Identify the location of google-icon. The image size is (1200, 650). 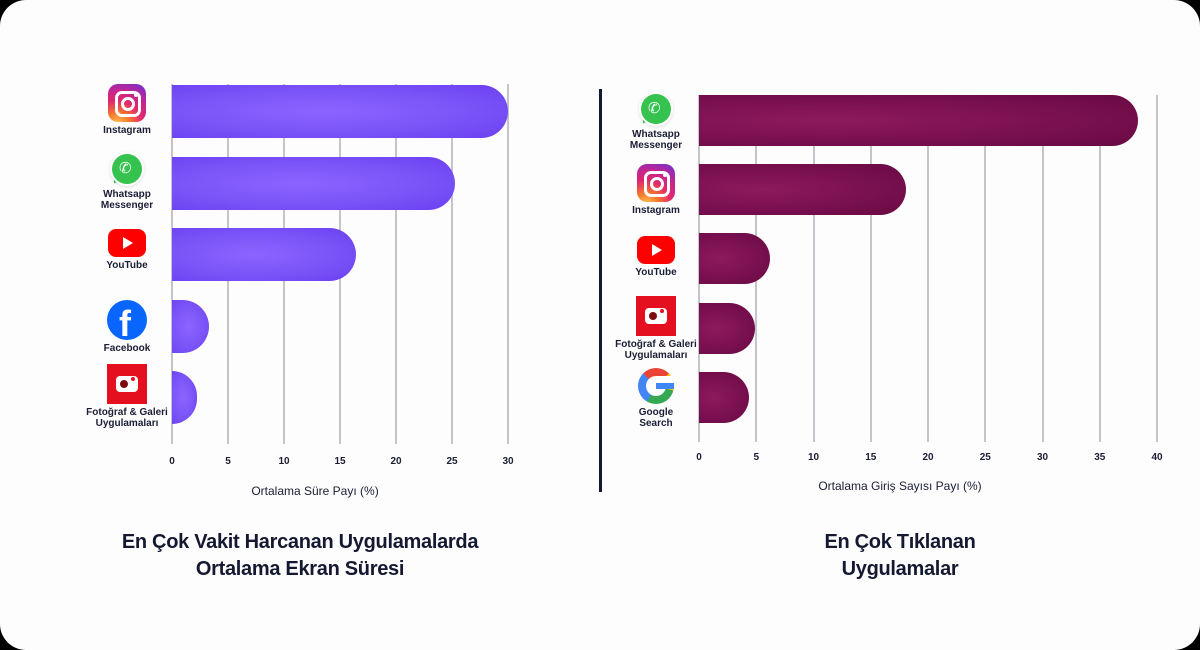
(656, 386).